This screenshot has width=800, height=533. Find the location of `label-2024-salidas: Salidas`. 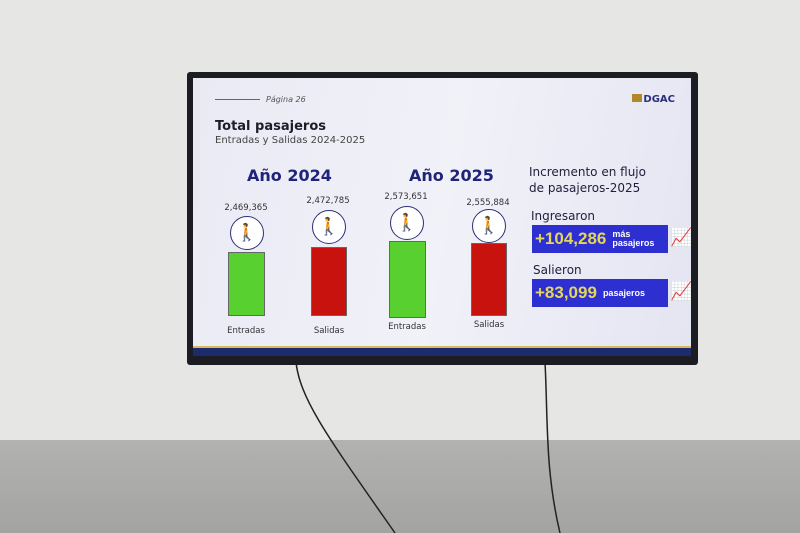

label-2024-salidas: Salidas is located at coordinates (329, 331).